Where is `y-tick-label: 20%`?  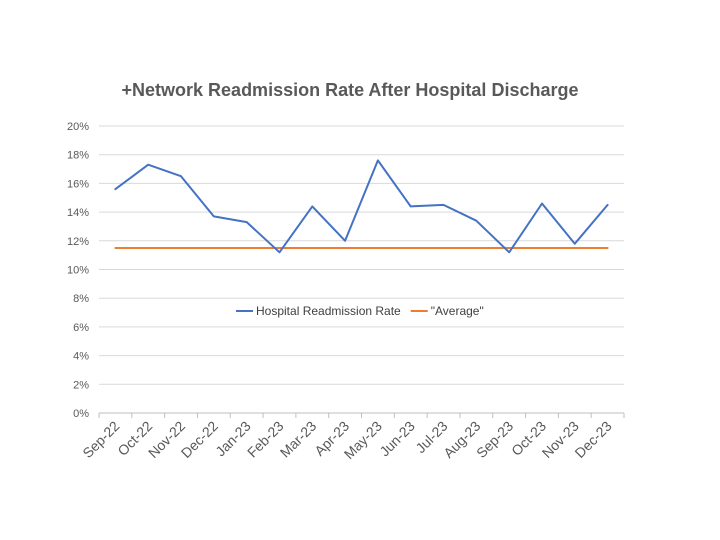 y-tick-label: 20% is located at coordinates (78, 127).